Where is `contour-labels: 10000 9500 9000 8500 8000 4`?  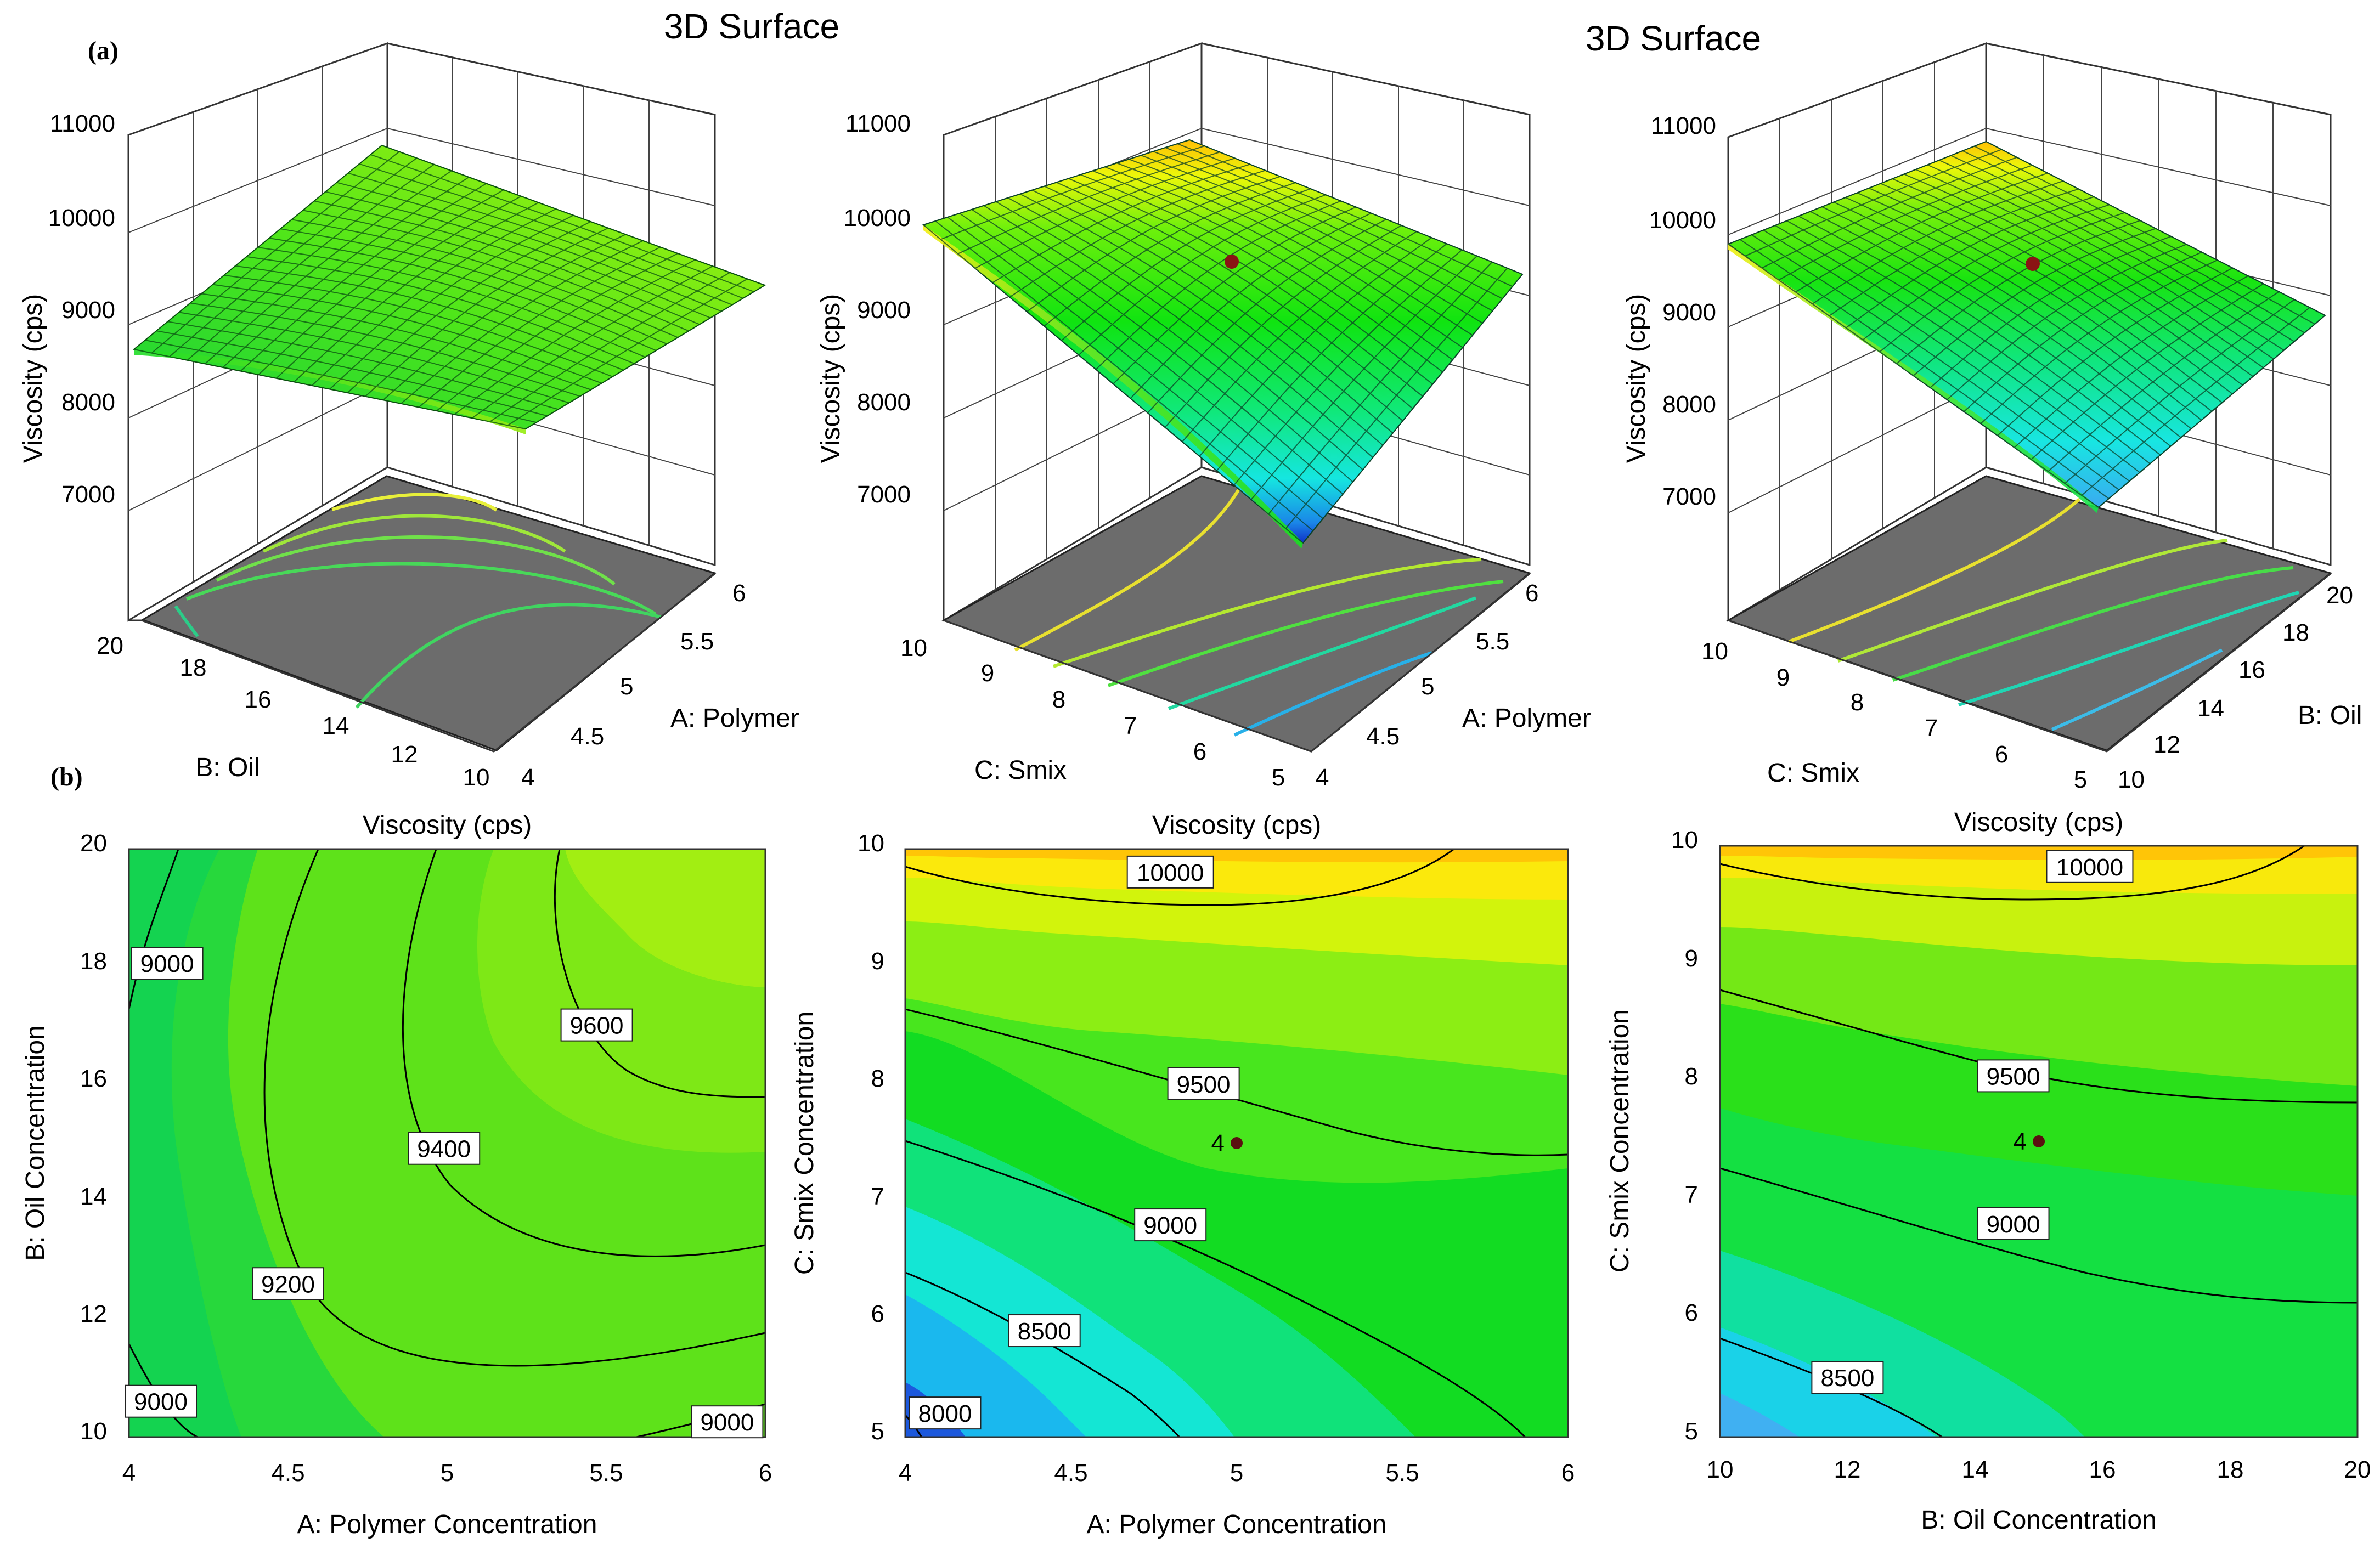
contour-labels: 10000 9500 9000 8500 8000 4 is located at coordinates (1076, 1143).